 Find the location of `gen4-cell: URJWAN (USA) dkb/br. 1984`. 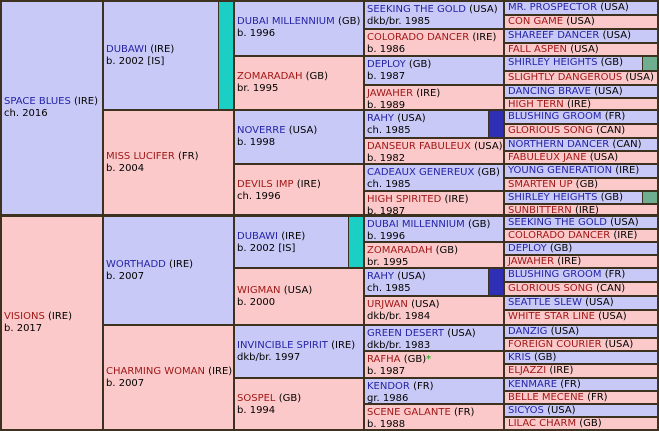

gen4-cell: URJWAN (USA) dkb/br. 1984 is located at coordinates (434, 310).